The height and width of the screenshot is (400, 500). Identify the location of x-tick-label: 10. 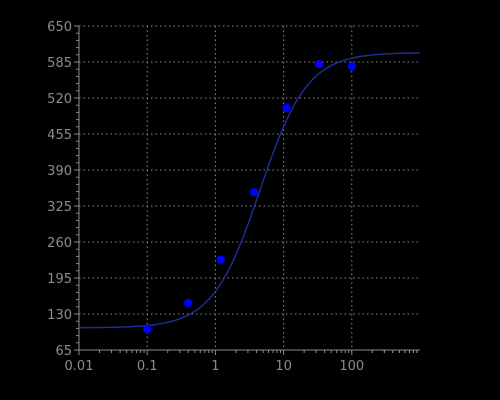
(283, 366).